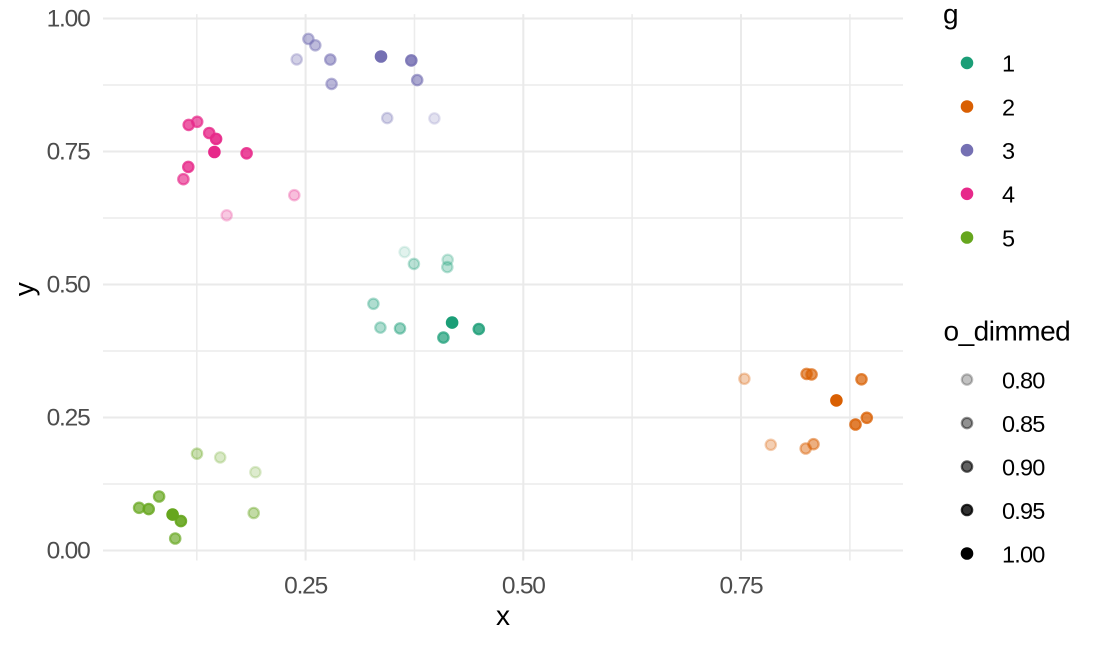  What do you see at coordinates (1023, 424) in the screenshot?
I see `svg-text: 0.85` at bounding box center [1023, 424].